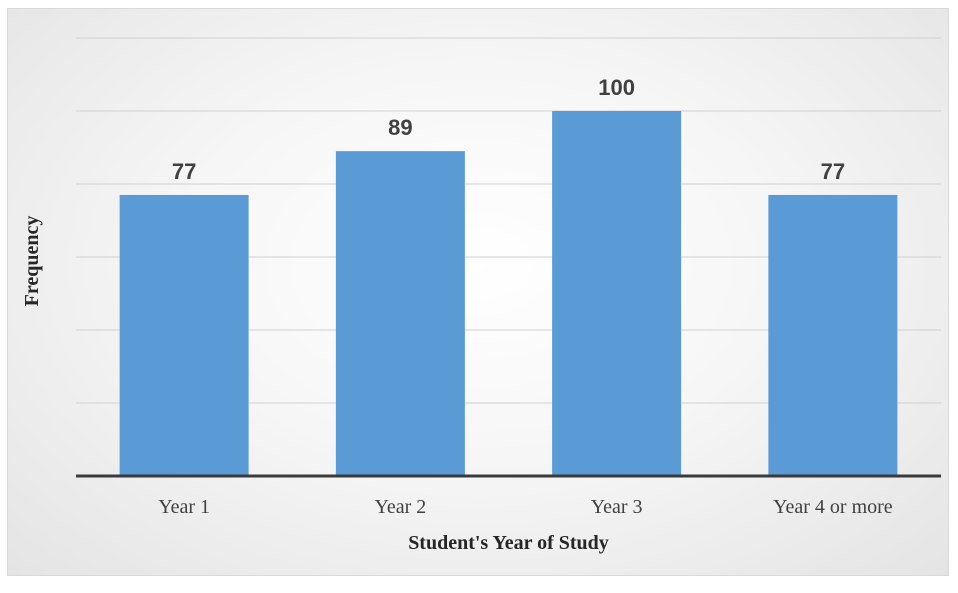  What do you see at coordinates (833, 507) in the screenshot?
I see `x-tick-label-4: Year 4 or more` at bounding box center [833, 507].